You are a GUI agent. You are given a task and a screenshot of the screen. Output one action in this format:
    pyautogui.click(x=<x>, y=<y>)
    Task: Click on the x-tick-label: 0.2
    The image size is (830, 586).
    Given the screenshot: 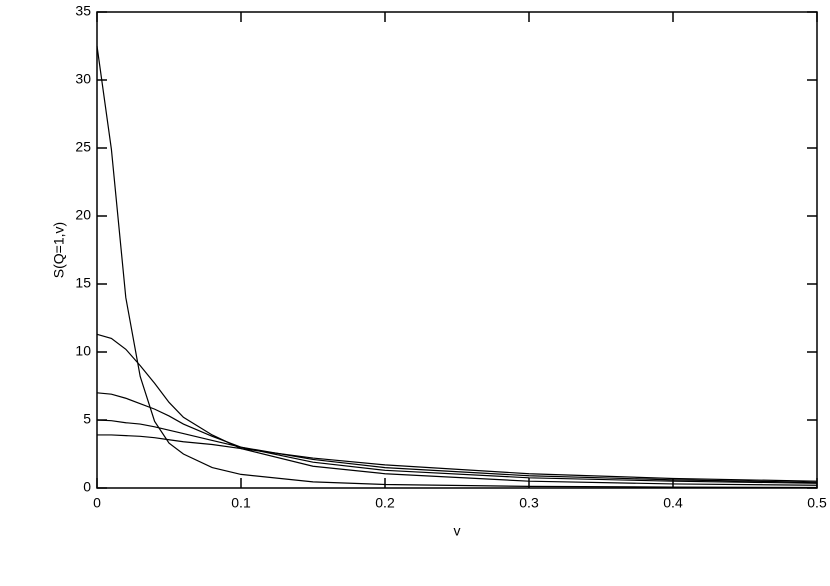 What is the action you would take?
    pyautogui.click(x=385, y=503)
    